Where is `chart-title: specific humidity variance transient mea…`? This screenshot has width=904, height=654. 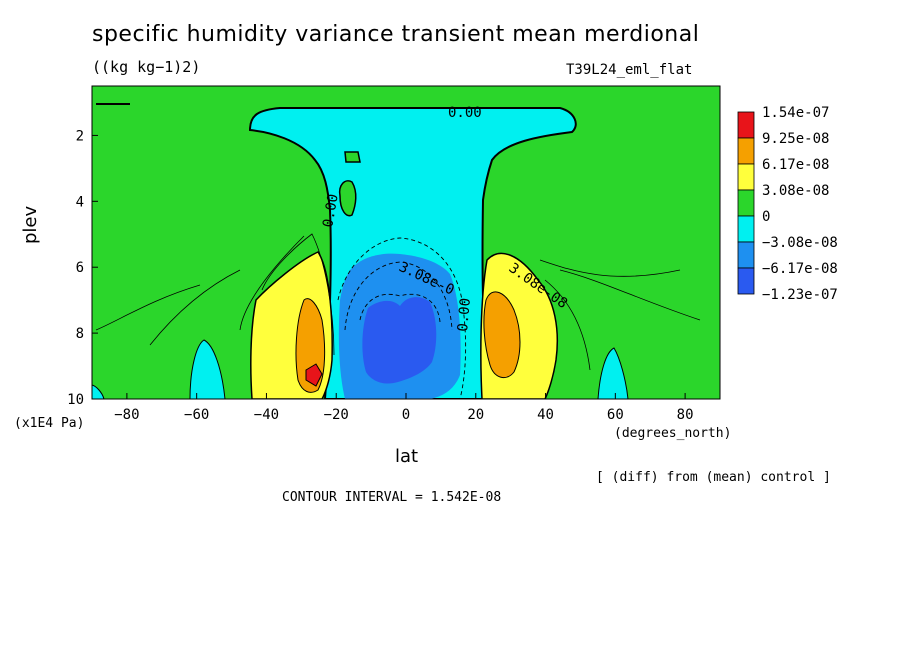 chart-title: specific humidity variance transient mea… is located at coordinates (396, 34).